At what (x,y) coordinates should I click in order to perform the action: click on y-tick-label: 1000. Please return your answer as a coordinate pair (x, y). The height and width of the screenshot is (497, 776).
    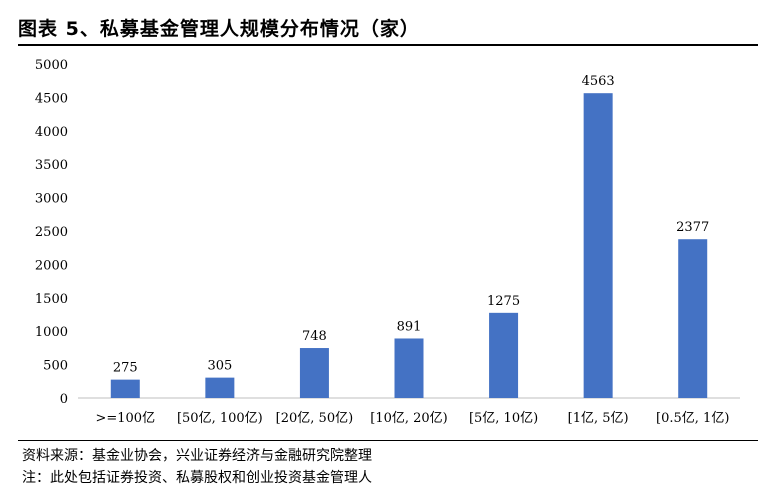
    Looking at the image, I should click on (51, 332).